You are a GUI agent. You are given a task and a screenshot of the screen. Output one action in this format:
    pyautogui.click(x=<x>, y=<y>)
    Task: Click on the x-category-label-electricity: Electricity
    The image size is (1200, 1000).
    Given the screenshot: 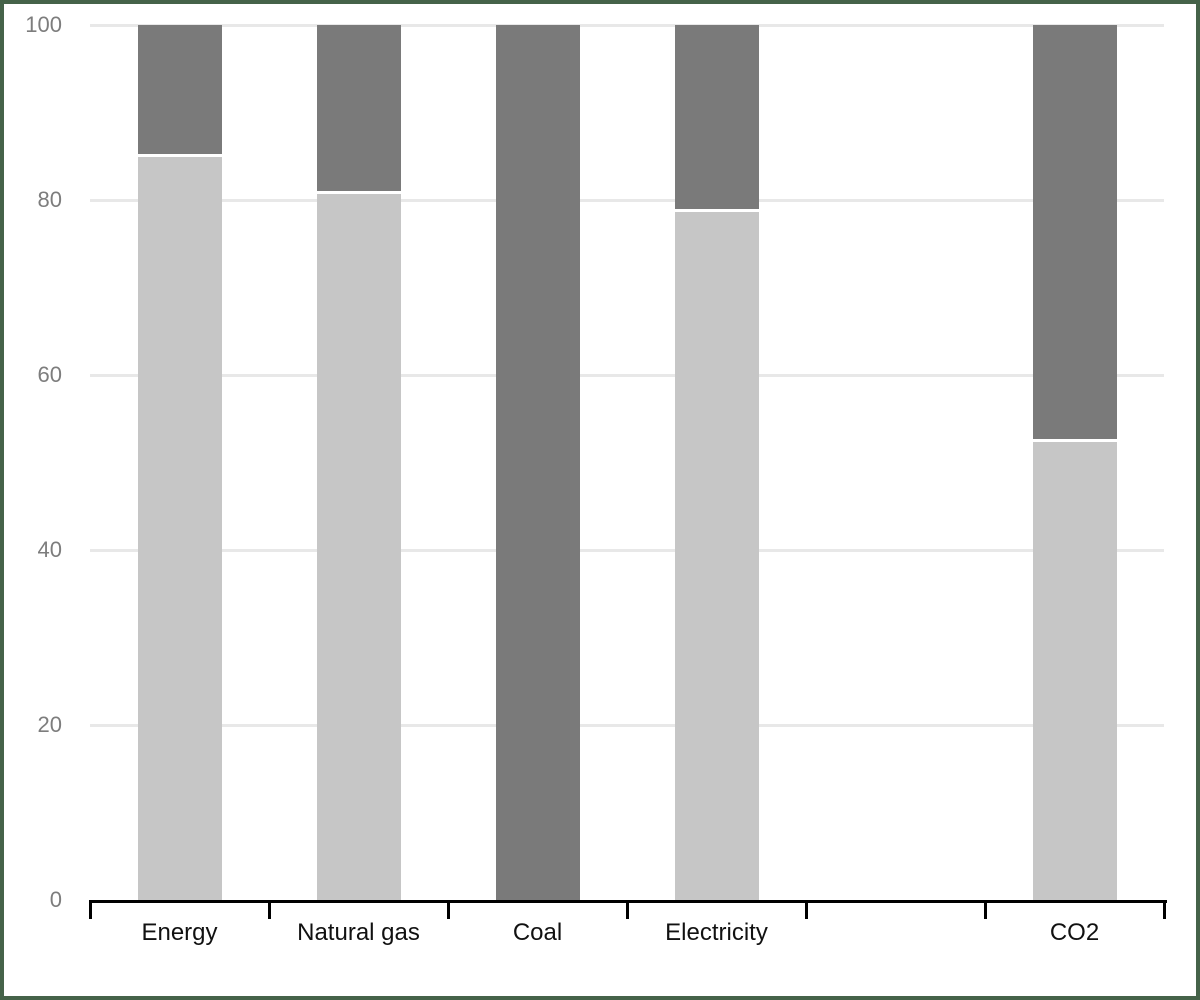 What is the action you would take?
    pyautogui.click(x=716, y=932)
    